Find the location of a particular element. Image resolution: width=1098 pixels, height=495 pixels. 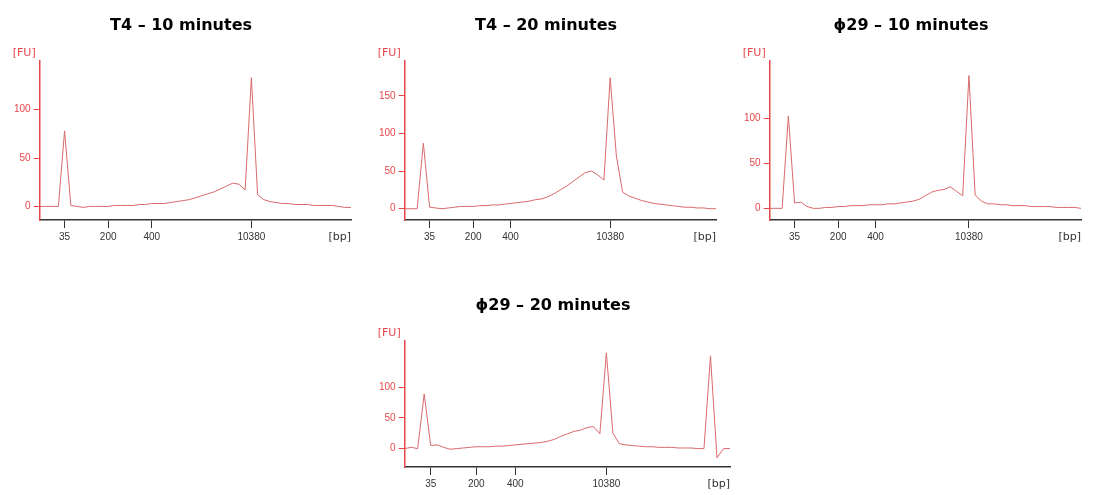

chart-title: T4 – 10 minutes is located at coordinates (181, 24).